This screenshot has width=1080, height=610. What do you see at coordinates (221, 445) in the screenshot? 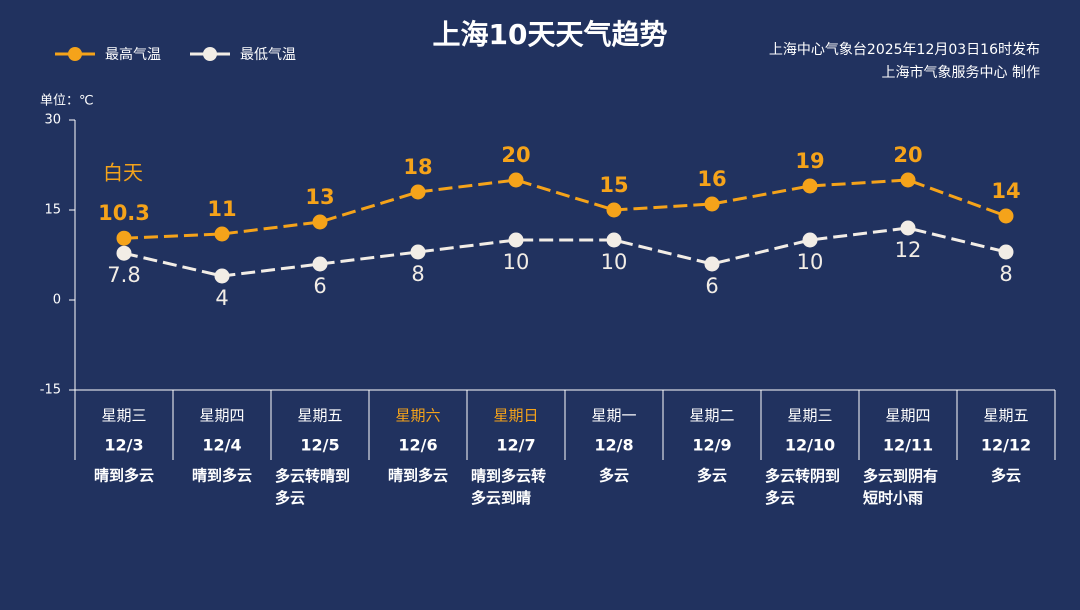
I see `x-tick-label: 12/4` at bounding box center [221, 445].